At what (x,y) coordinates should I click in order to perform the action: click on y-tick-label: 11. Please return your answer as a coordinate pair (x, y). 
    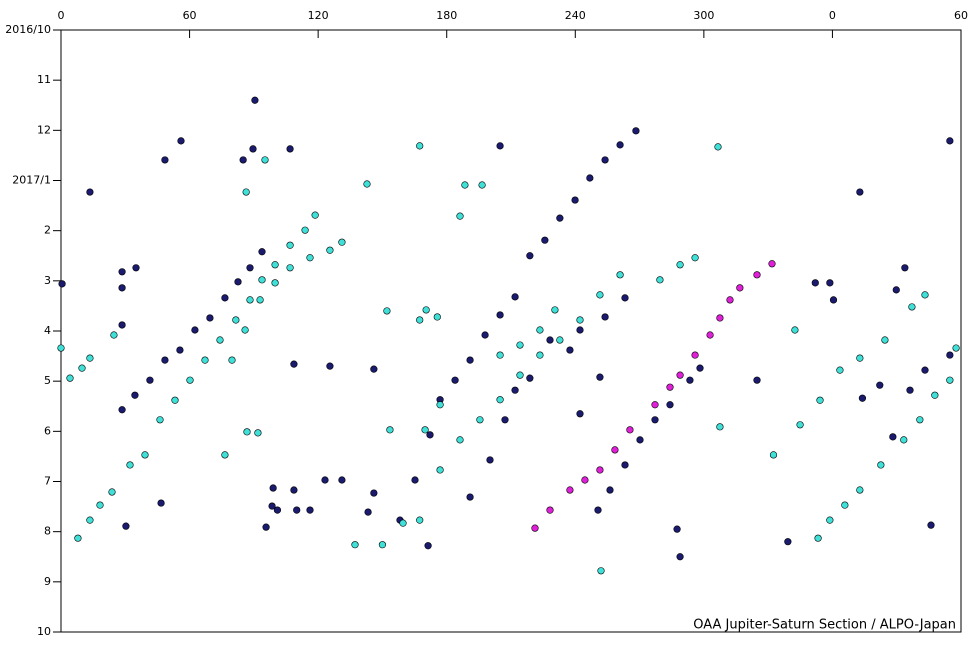
    Looking at the image, I should click on (44, 79).